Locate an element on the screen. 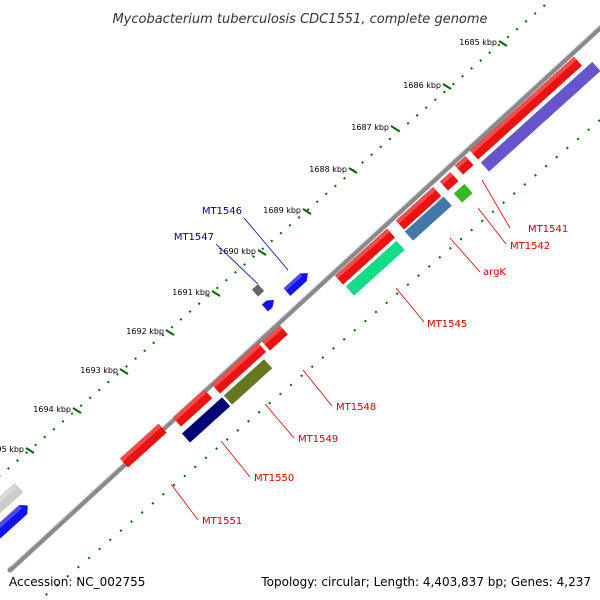 Image resolution: width=600 pixels, height=600 pixels. gene-label-mt1549: MT1549 is located at coordinates (318, 439).